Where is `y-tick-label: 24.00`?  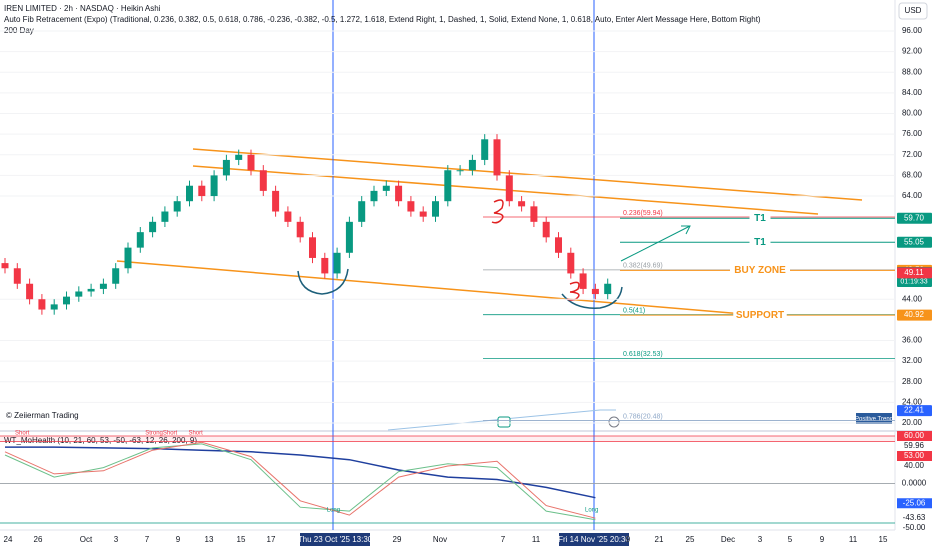 y-tick-label: 24.00 is located at coordinates (912, 402).